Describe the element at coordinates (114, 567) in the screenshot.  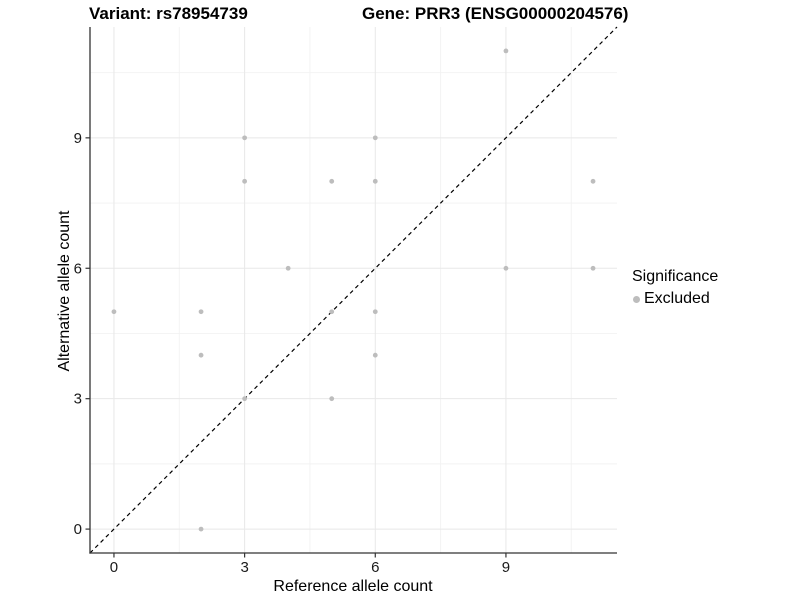
I see `x-tick-label: 0` at that location.